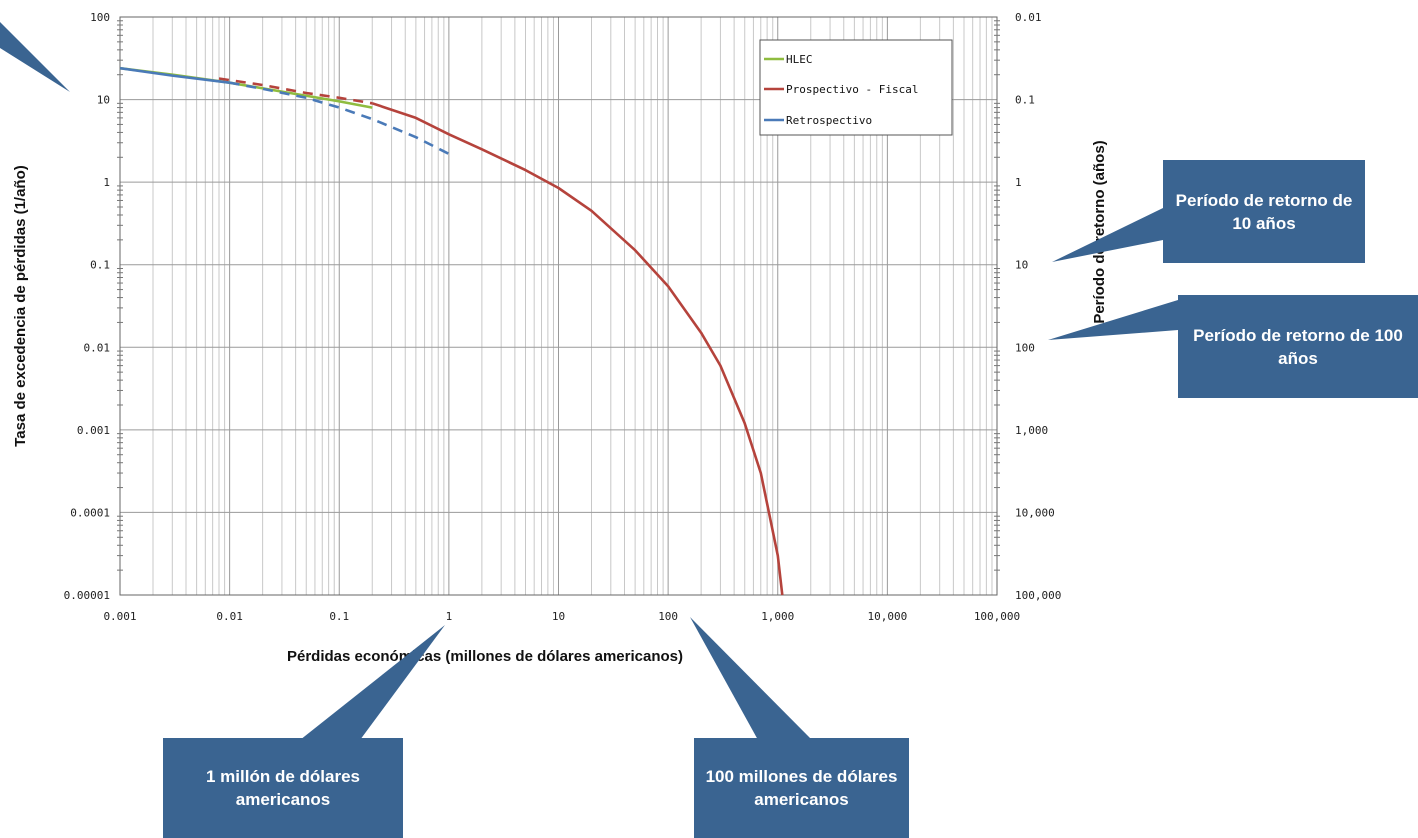  I want to click on x-tick-label: 0.01, so click(229, 616).